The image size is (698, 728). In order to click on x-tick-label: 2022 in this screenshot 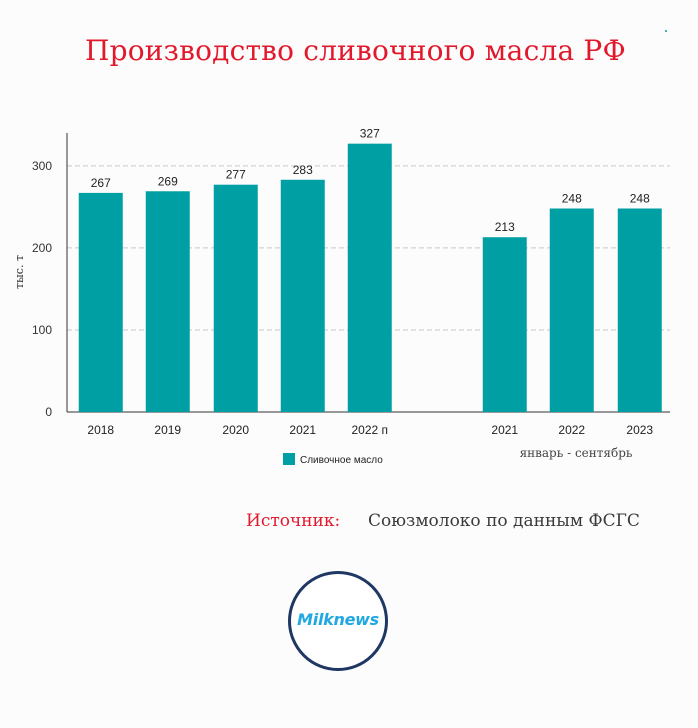, I will do `click(571, 430)`.